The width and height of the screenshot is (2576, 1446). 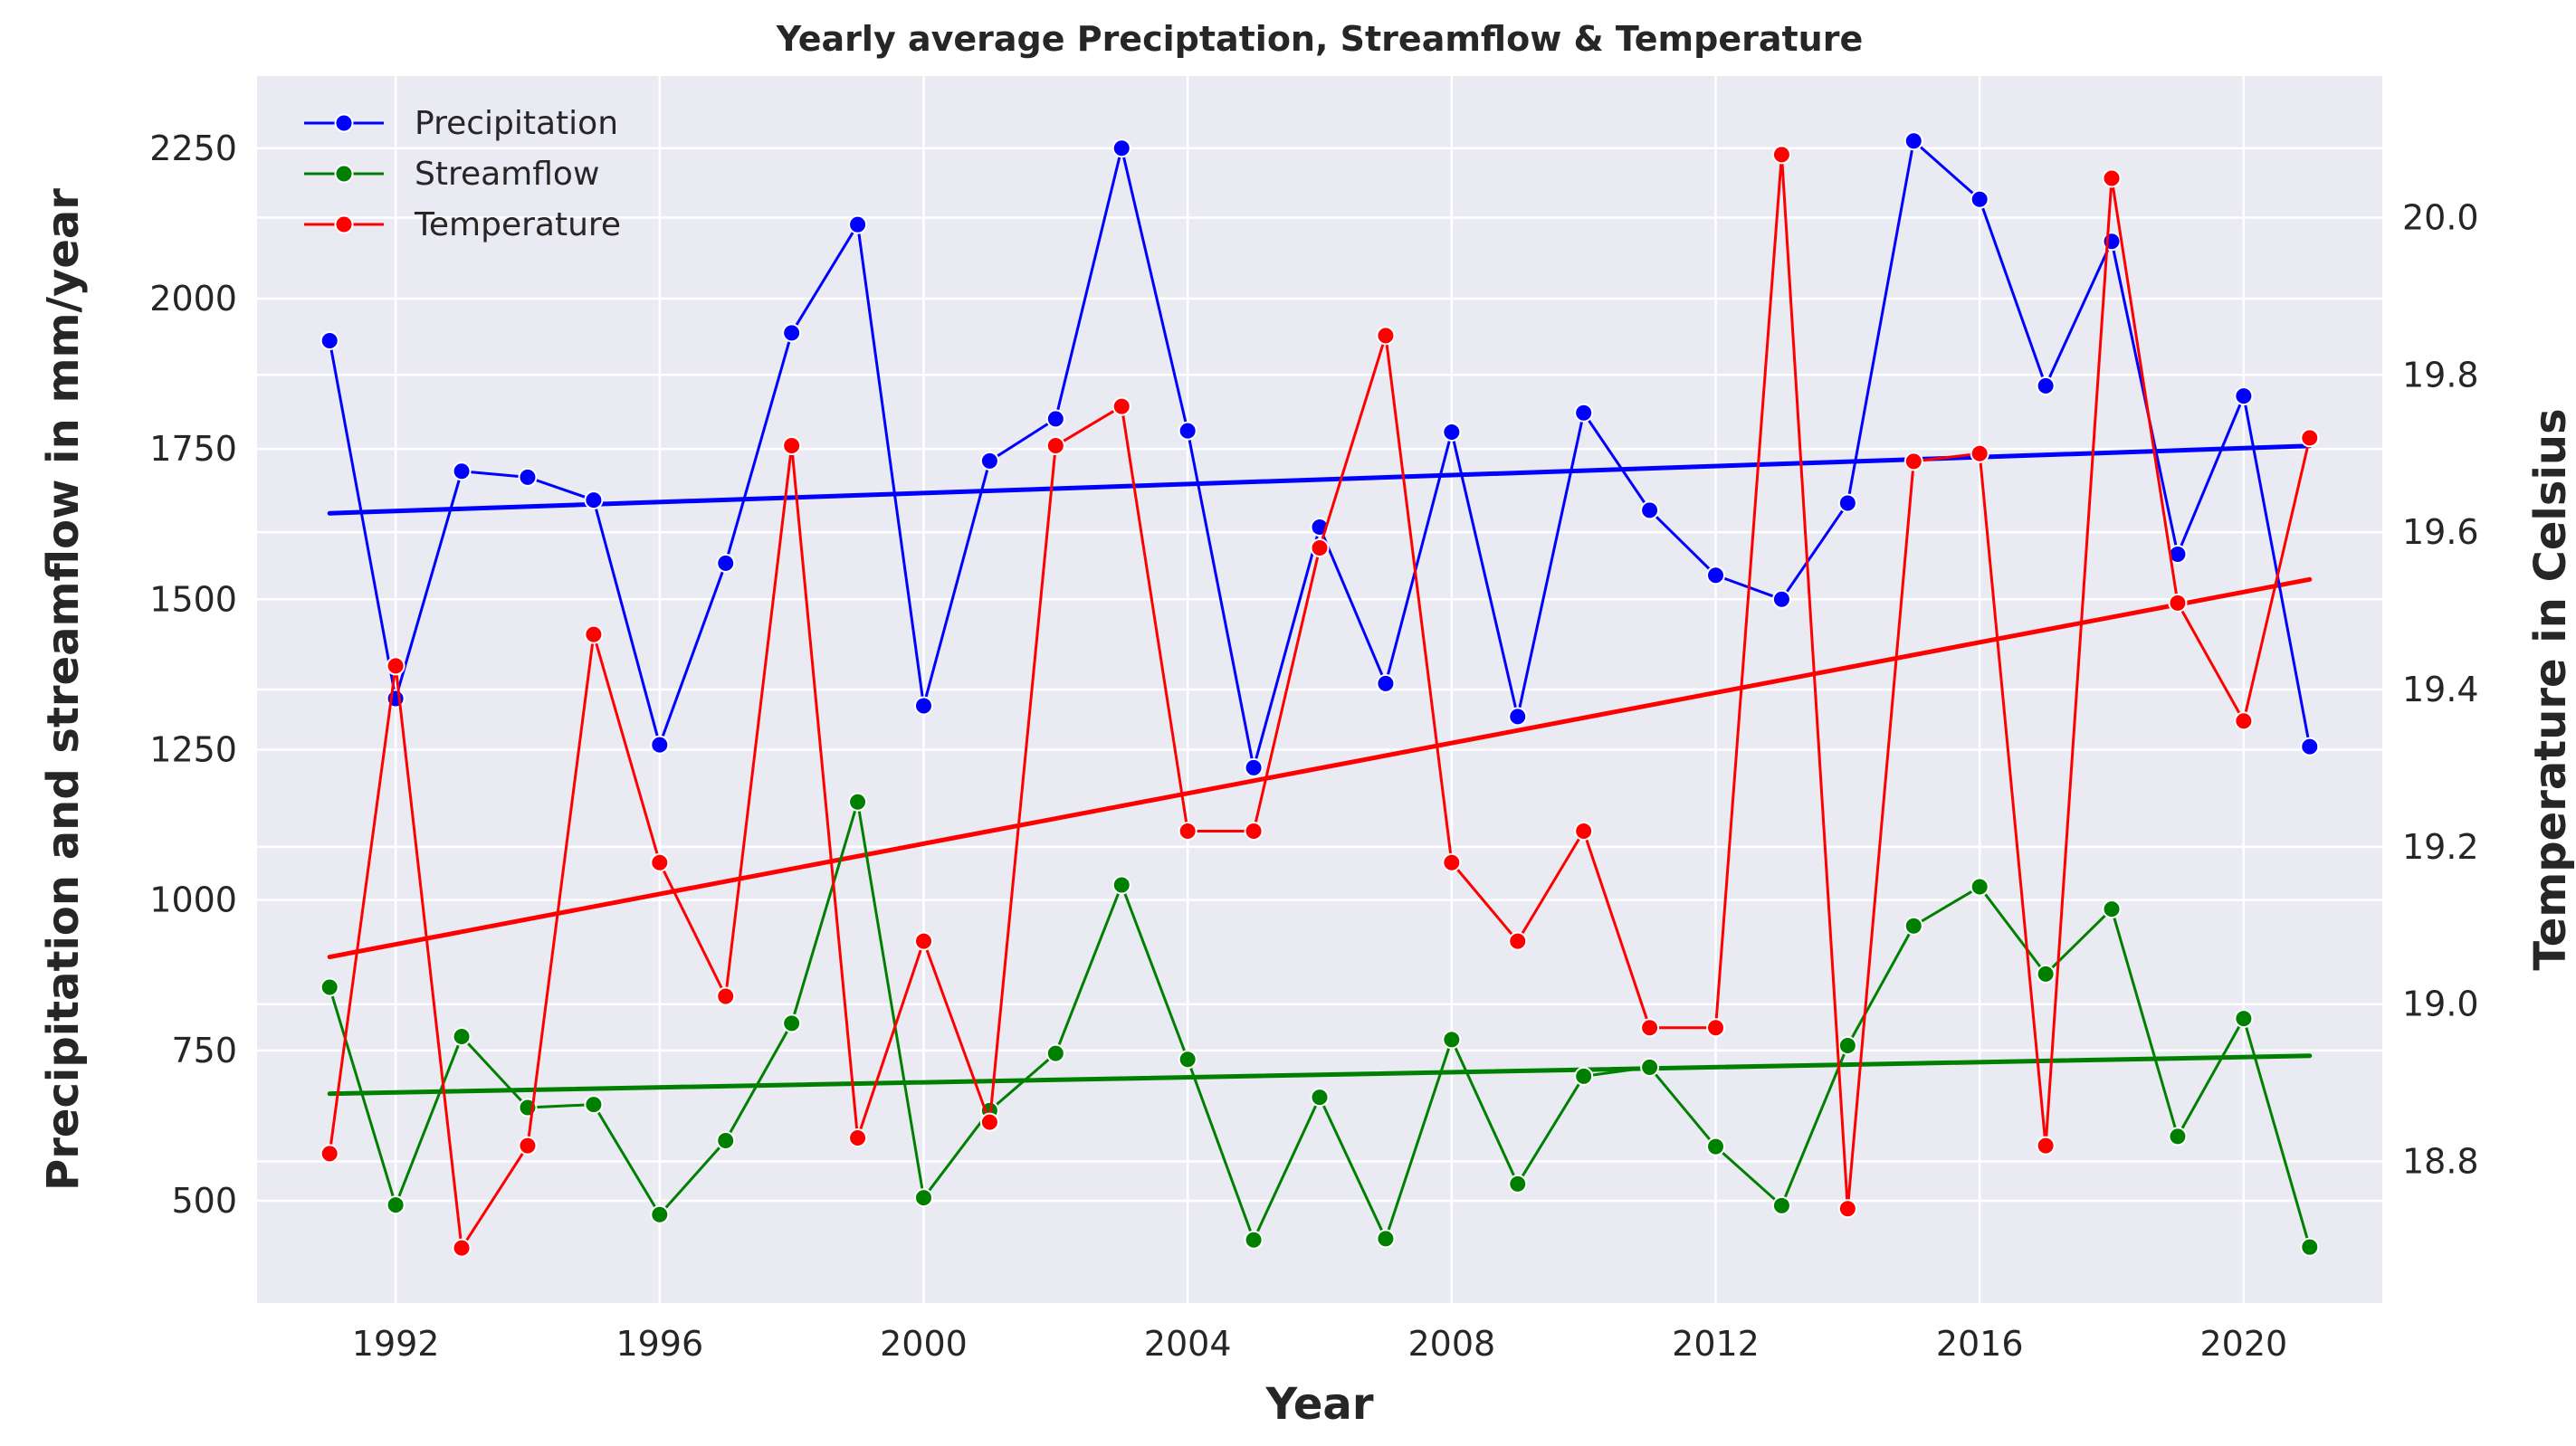 What do you see at coordinates (193, 449) in the screenshot?
I see `y-tick-label-left: 1750` at bounding box center [193, 449].